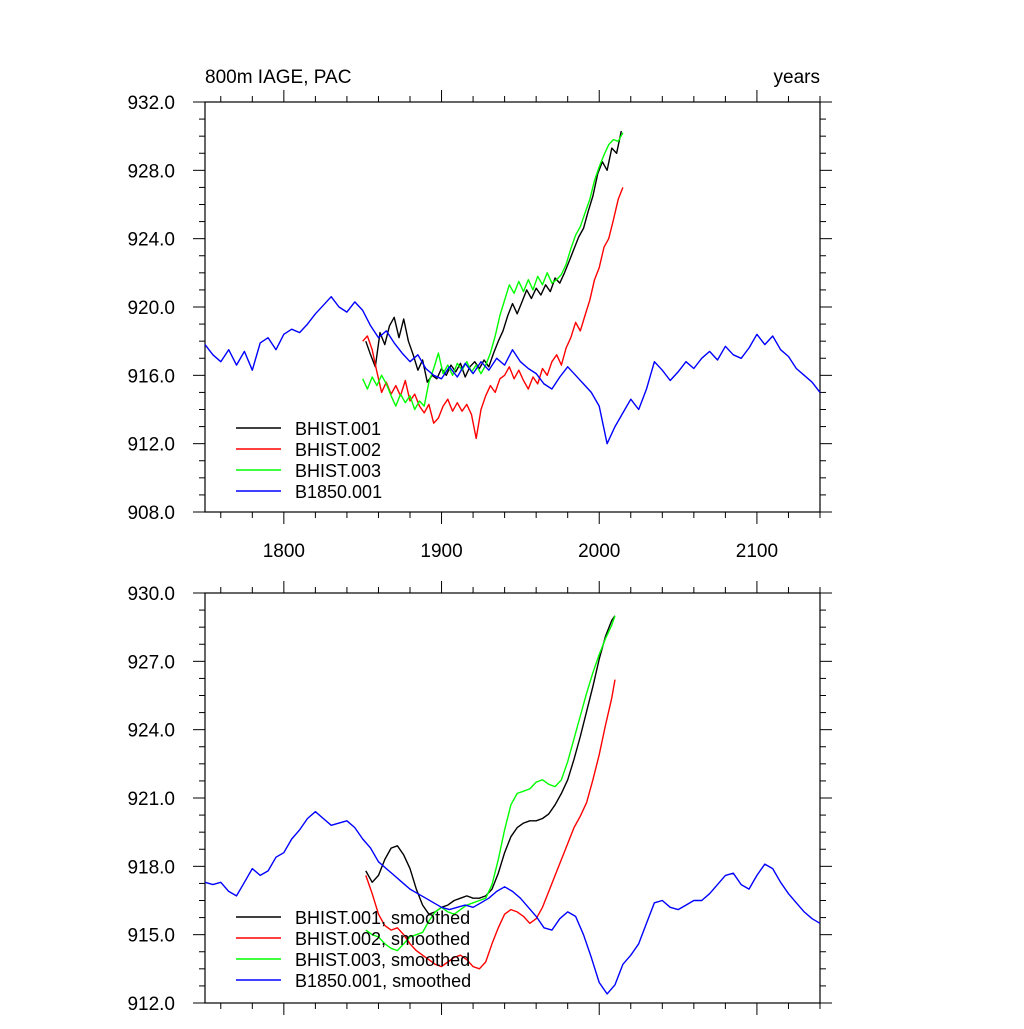  Describe the element at coordinates (599, 551) in the screenshot. I see `x-tick-label: 2000` at that location.